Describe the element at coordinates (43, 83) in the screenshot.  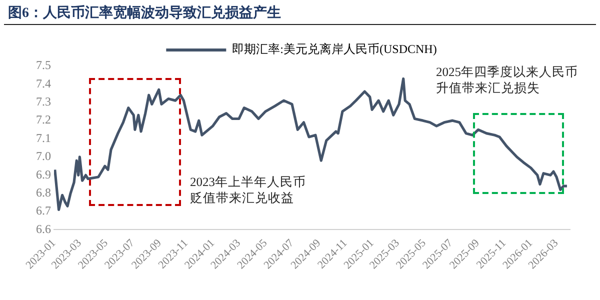
I see `y-tick-label: 7.4` at that location.